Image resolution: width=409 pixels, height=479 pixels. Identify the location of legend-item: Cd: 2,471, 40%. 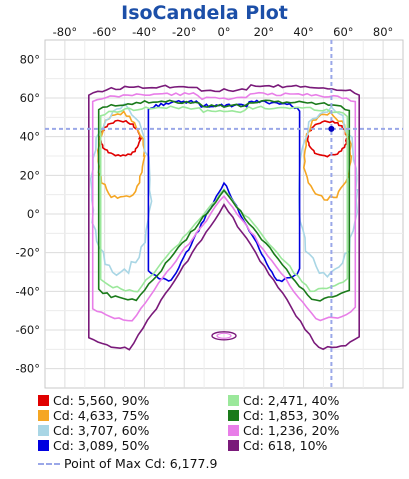
(283, 400).